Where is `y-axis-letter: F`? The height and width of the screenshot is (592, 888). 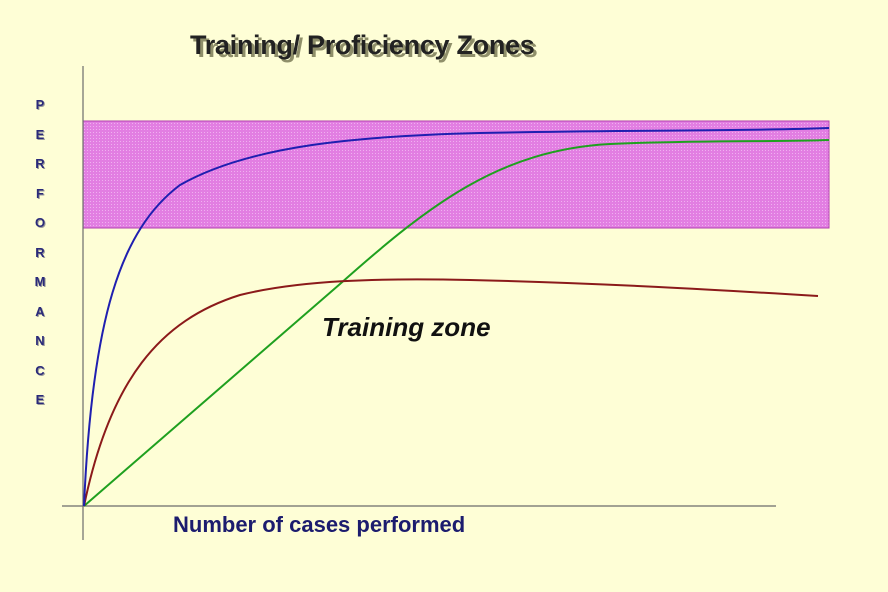
y-axis-letter: F is located at coordinates (40, 193).